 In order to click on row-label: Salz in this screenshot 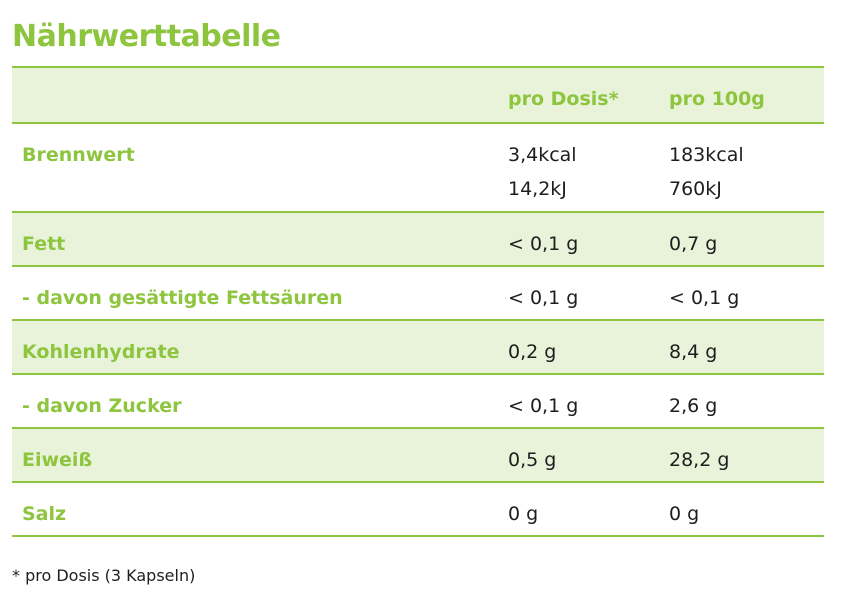, I will do `click(44, 514)`.